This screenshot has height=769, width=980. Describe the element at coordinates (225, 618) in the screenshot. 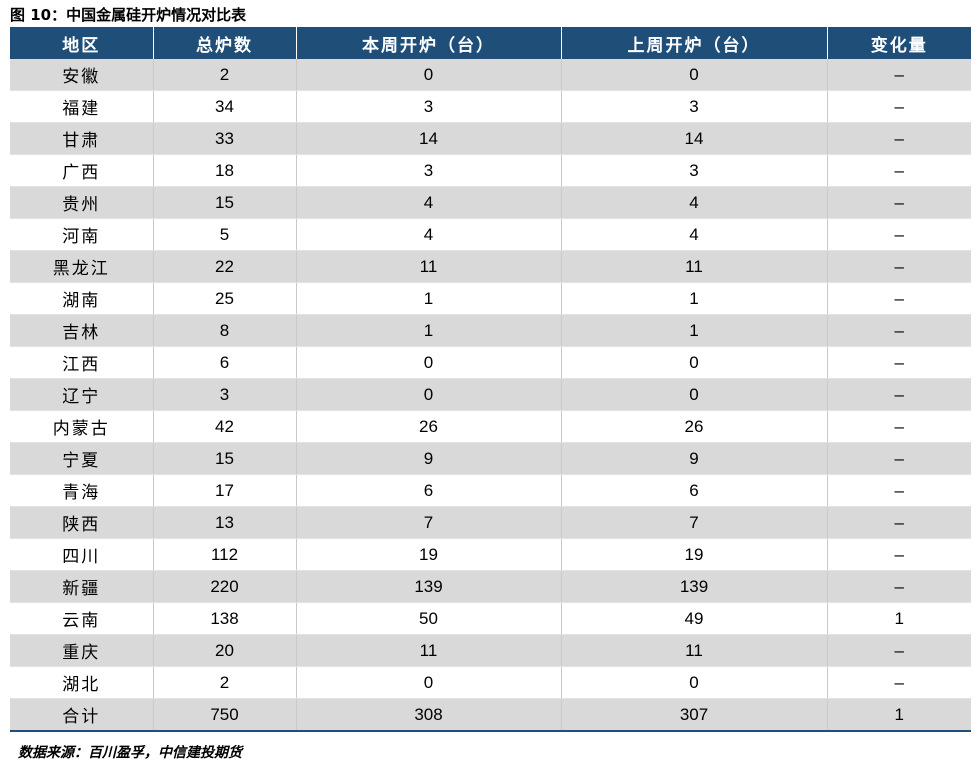

I see `total-furnaces-cell: 138` at that location.